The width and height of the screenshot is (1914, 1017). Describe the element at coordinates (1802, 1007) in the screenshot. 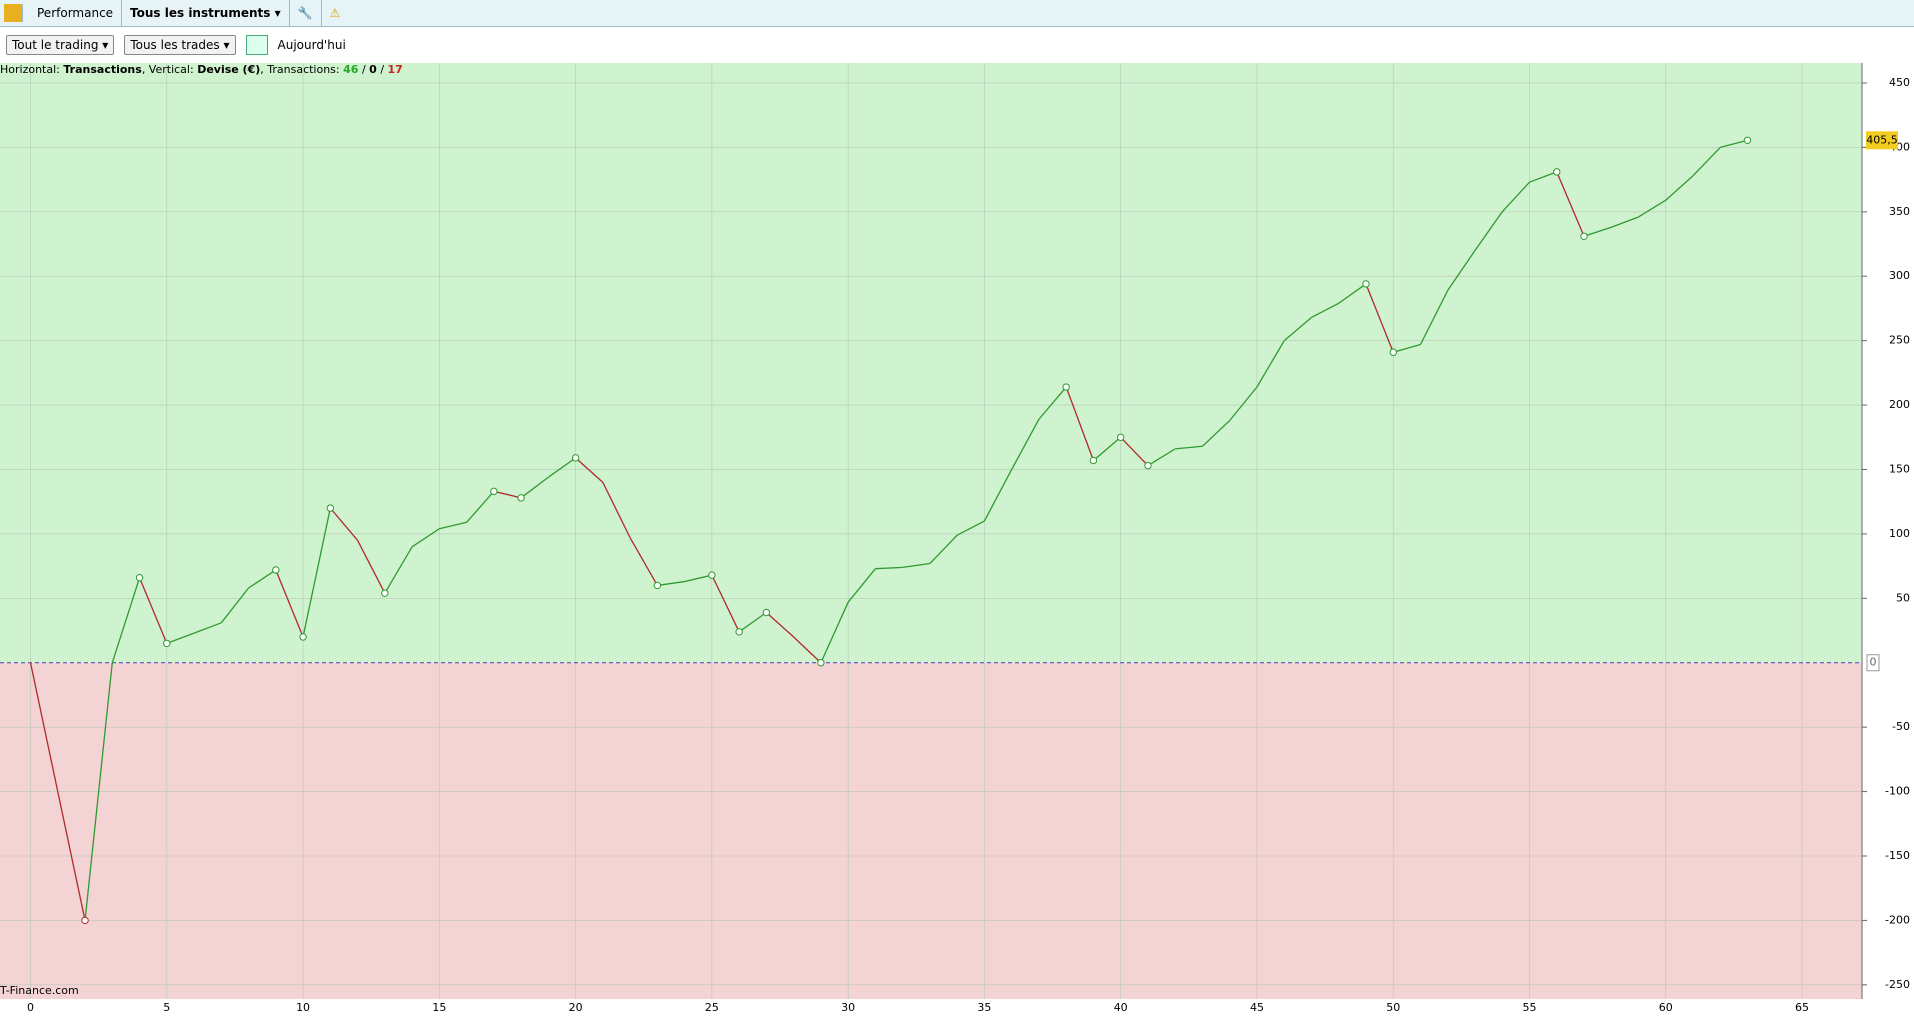

I see `x-tick-label: 65` at that location.